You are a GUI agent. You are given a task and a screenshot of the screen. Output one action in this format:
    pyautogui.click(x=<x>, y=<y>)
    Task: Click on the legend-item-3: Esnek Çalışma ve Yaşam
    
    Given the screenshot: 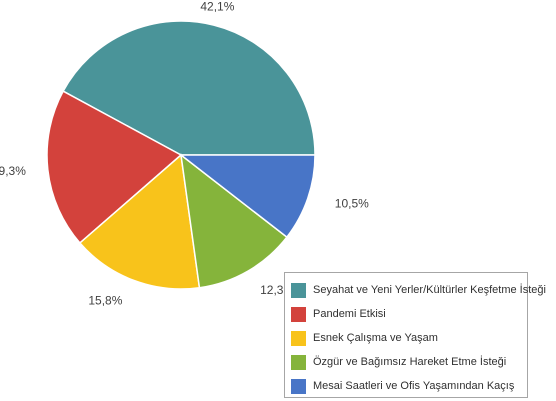 What is the action you would take?
    pyautogui.click(x=409, y=338)
    